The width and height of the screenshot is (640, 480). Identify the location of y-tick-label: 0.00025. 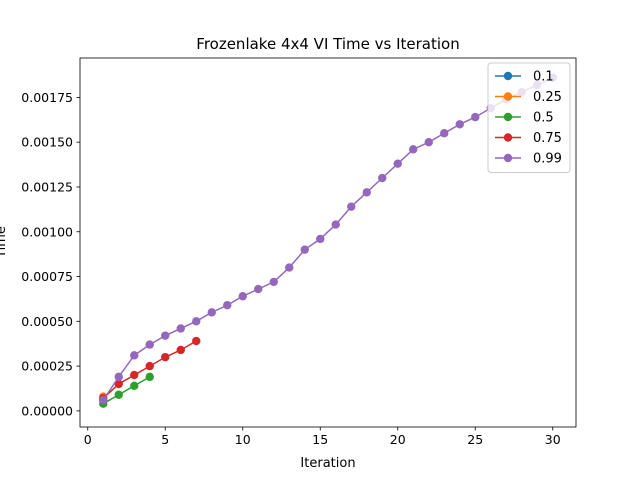
(47, 366).